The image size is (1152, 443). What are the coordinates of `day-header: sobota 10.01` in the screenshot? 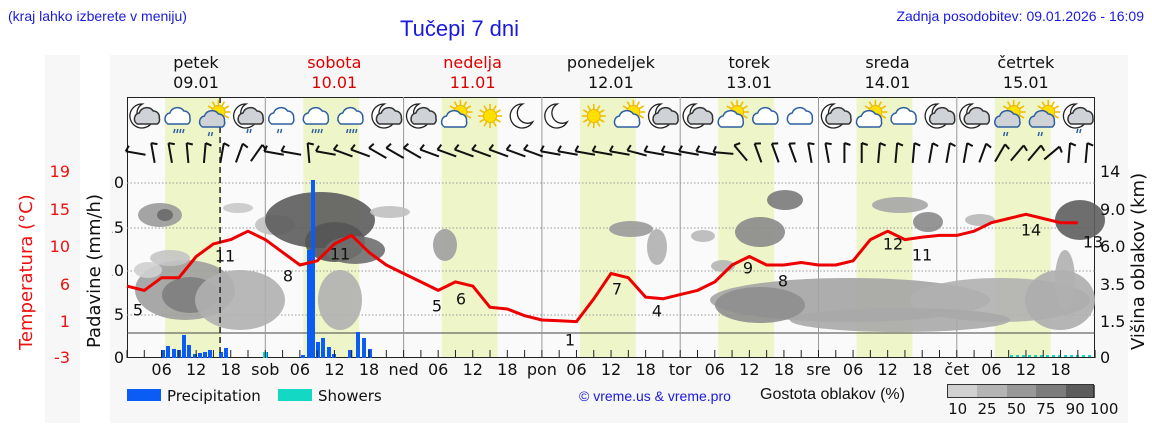 It's located at (334, 73).